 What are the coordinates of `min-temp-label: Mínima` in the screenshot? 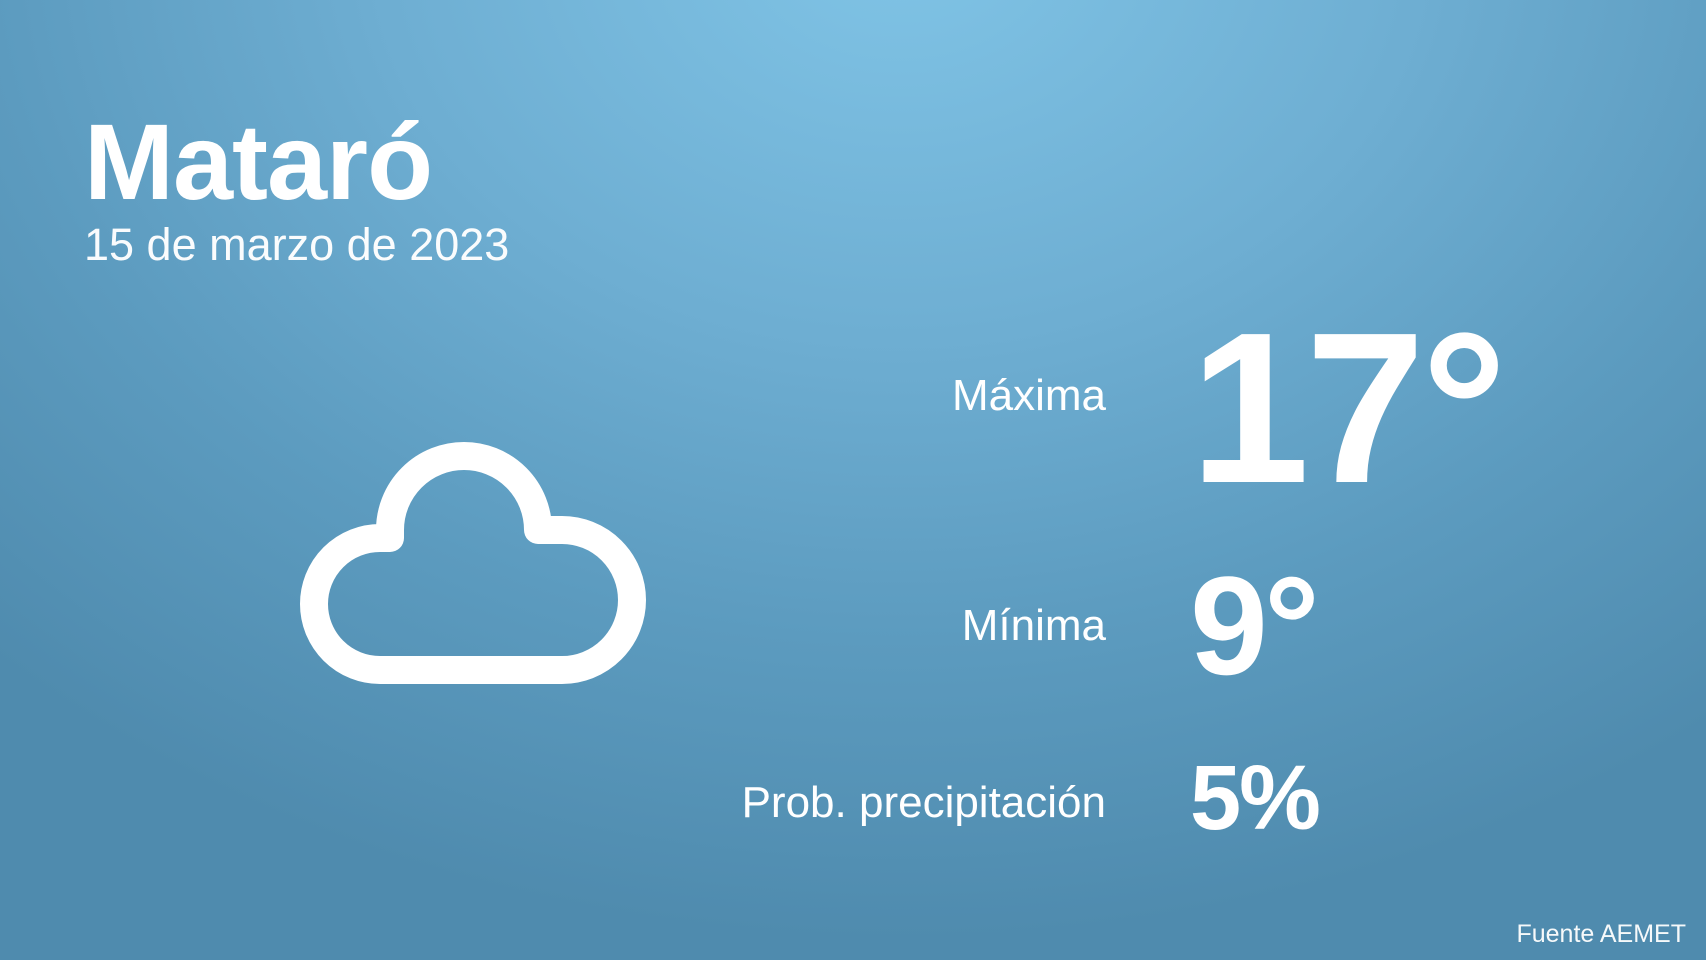 It's located at (1033, 625).